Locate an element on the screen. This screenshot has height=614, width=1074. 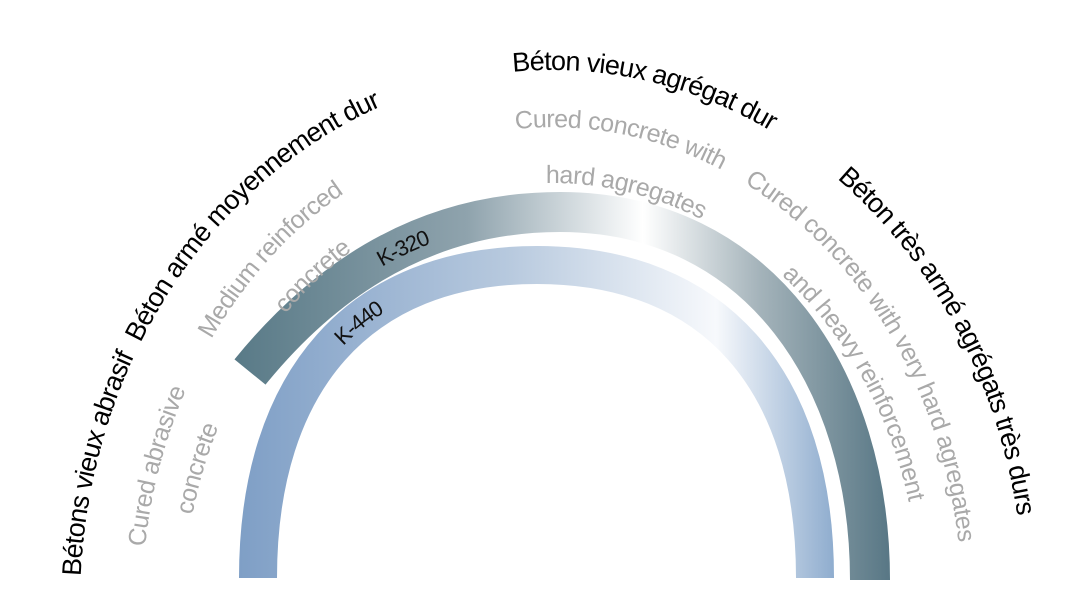
label-en: Cured abrasive is located at coordinates (157, 465).